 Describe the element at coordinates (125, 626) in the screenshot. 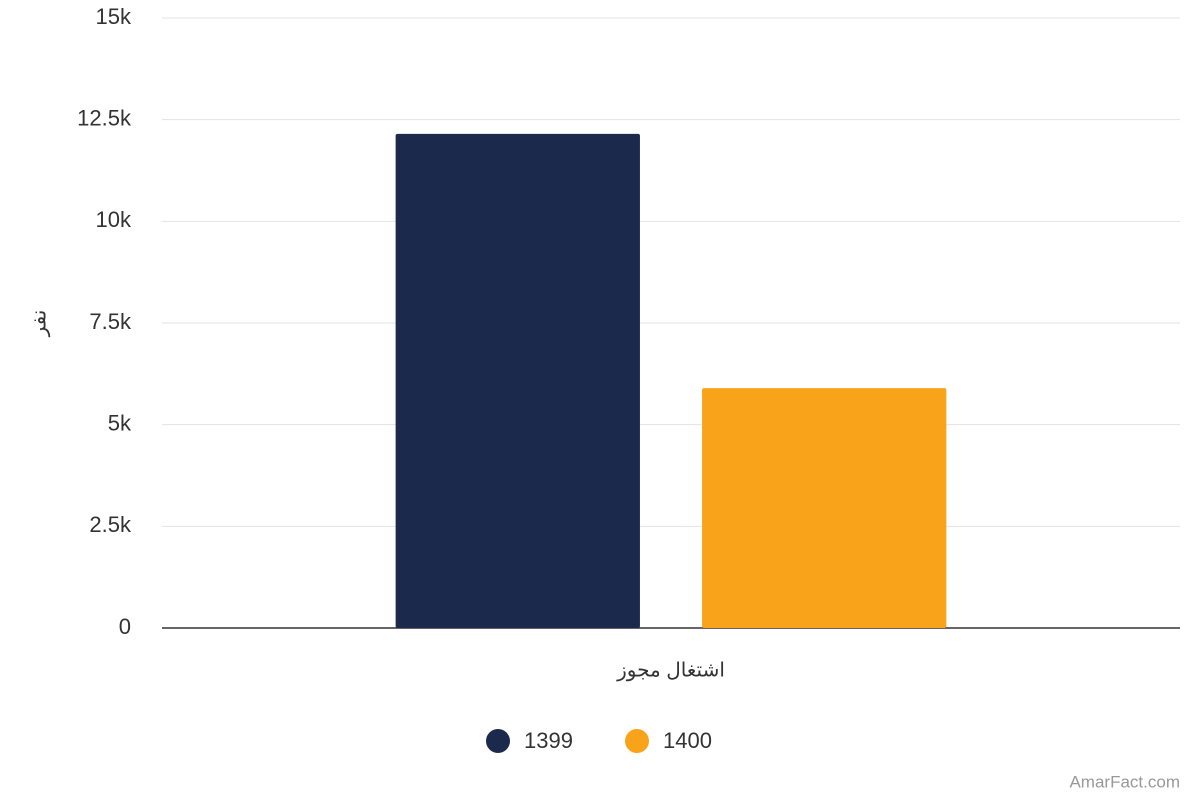

I see `y-tick-label: 0` at that location.